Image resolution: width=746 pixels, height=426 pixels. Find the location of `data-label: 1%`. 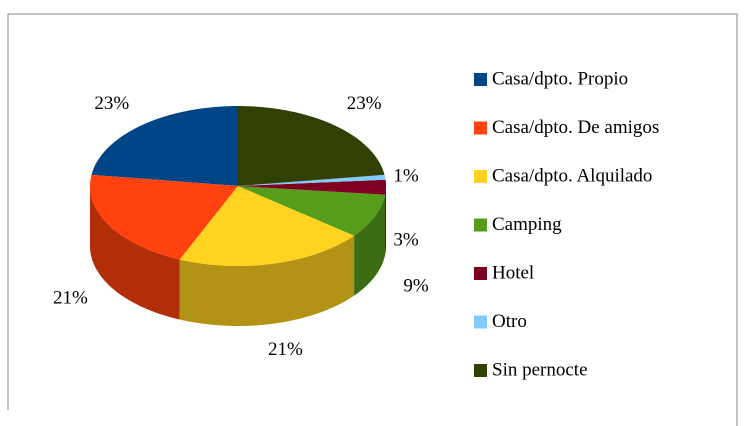

data-label: 1% is located at coordinates (406, 176).